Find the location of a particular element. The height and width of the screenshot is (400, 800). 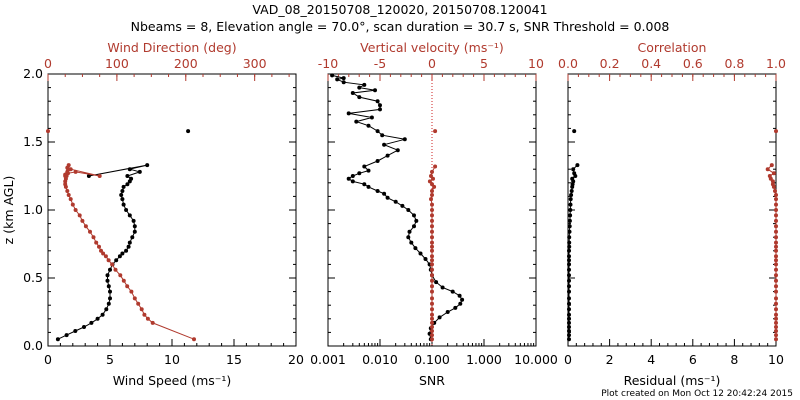

bottom-tick-label: 1.000 is located at coordinates (484, 359).